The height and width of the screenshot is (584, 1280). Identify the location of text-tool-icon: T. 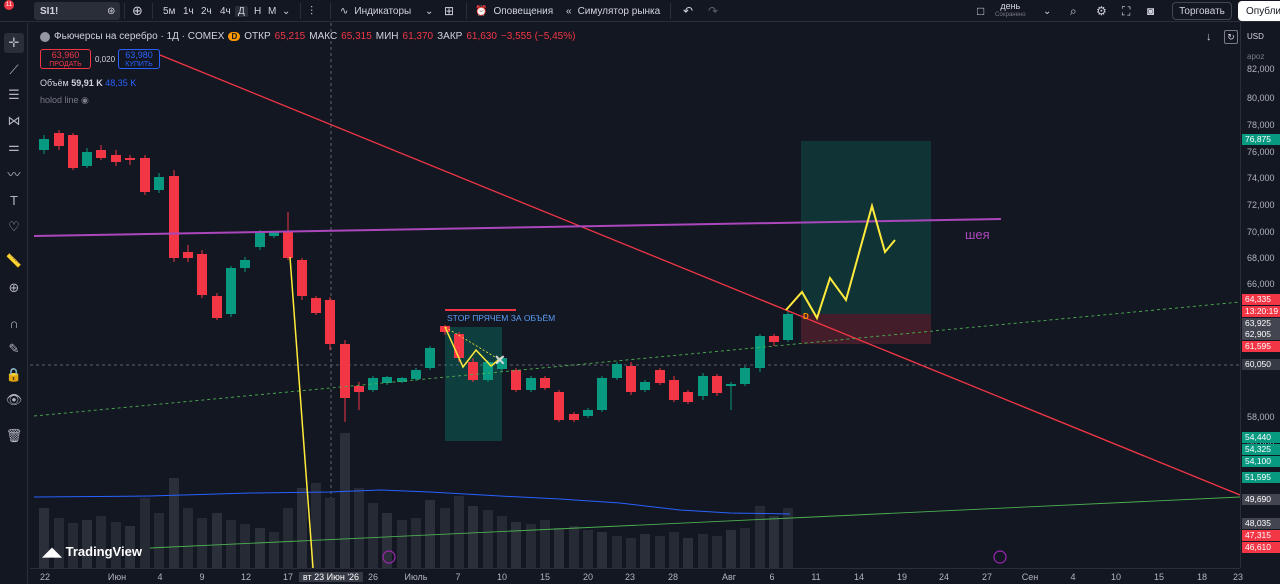
(14, 200).